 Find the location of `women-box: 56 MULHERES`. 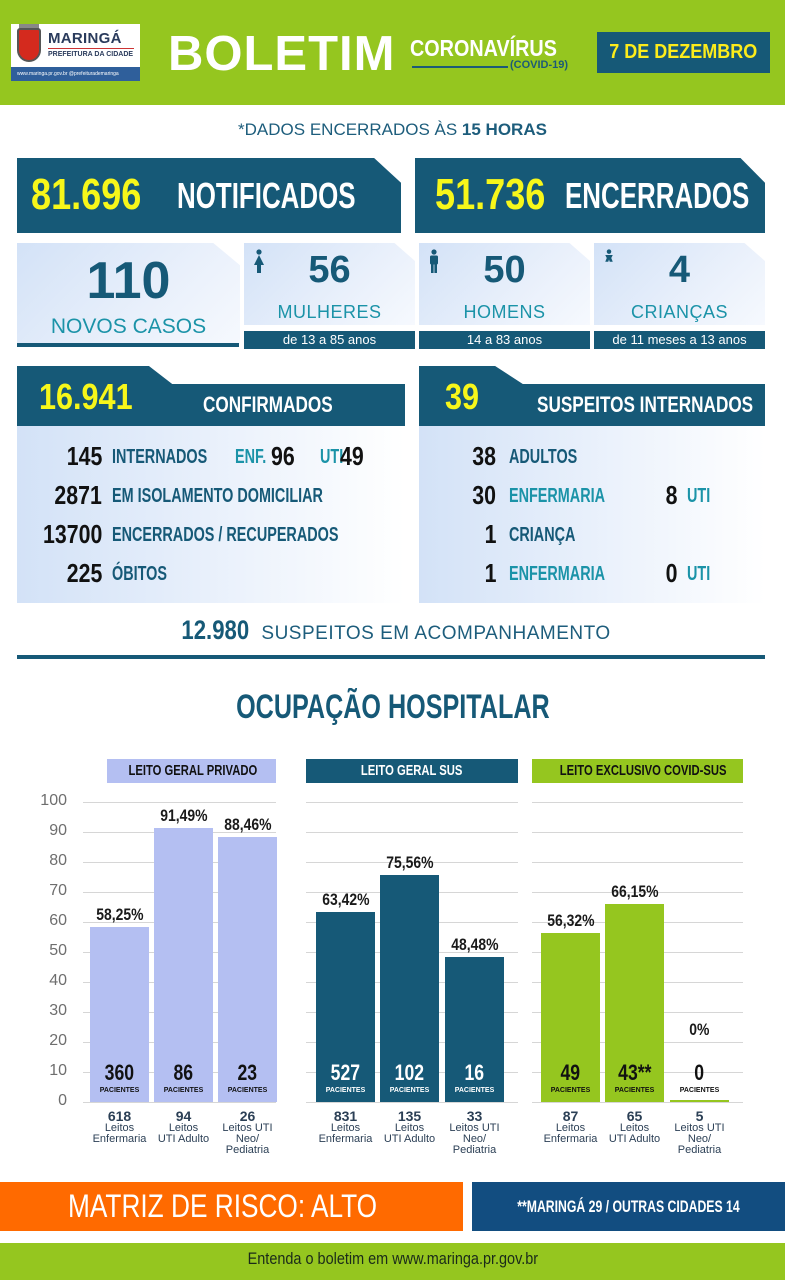

women-box: 56 MULHERES is located at coordinates (329, 284).